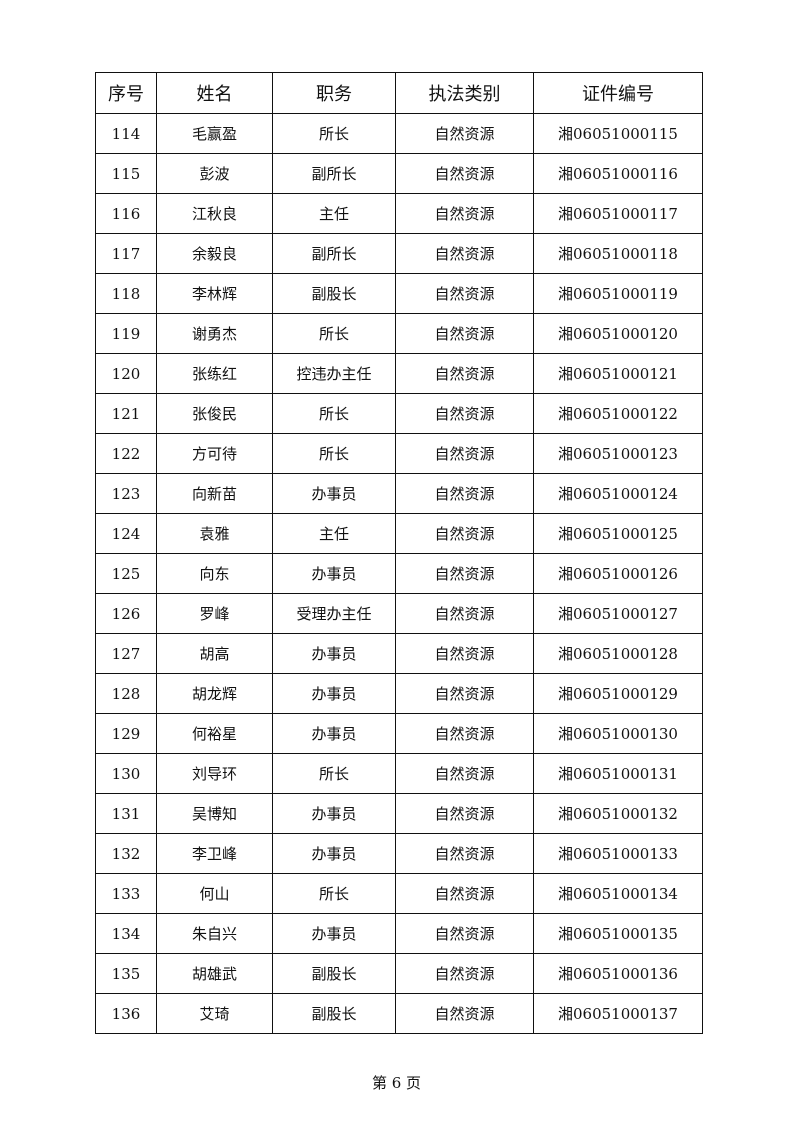  What do you see at coordinates (126, 973) in the screenshot?
I see `index-cell: 135` at bounding box center [126, 973].